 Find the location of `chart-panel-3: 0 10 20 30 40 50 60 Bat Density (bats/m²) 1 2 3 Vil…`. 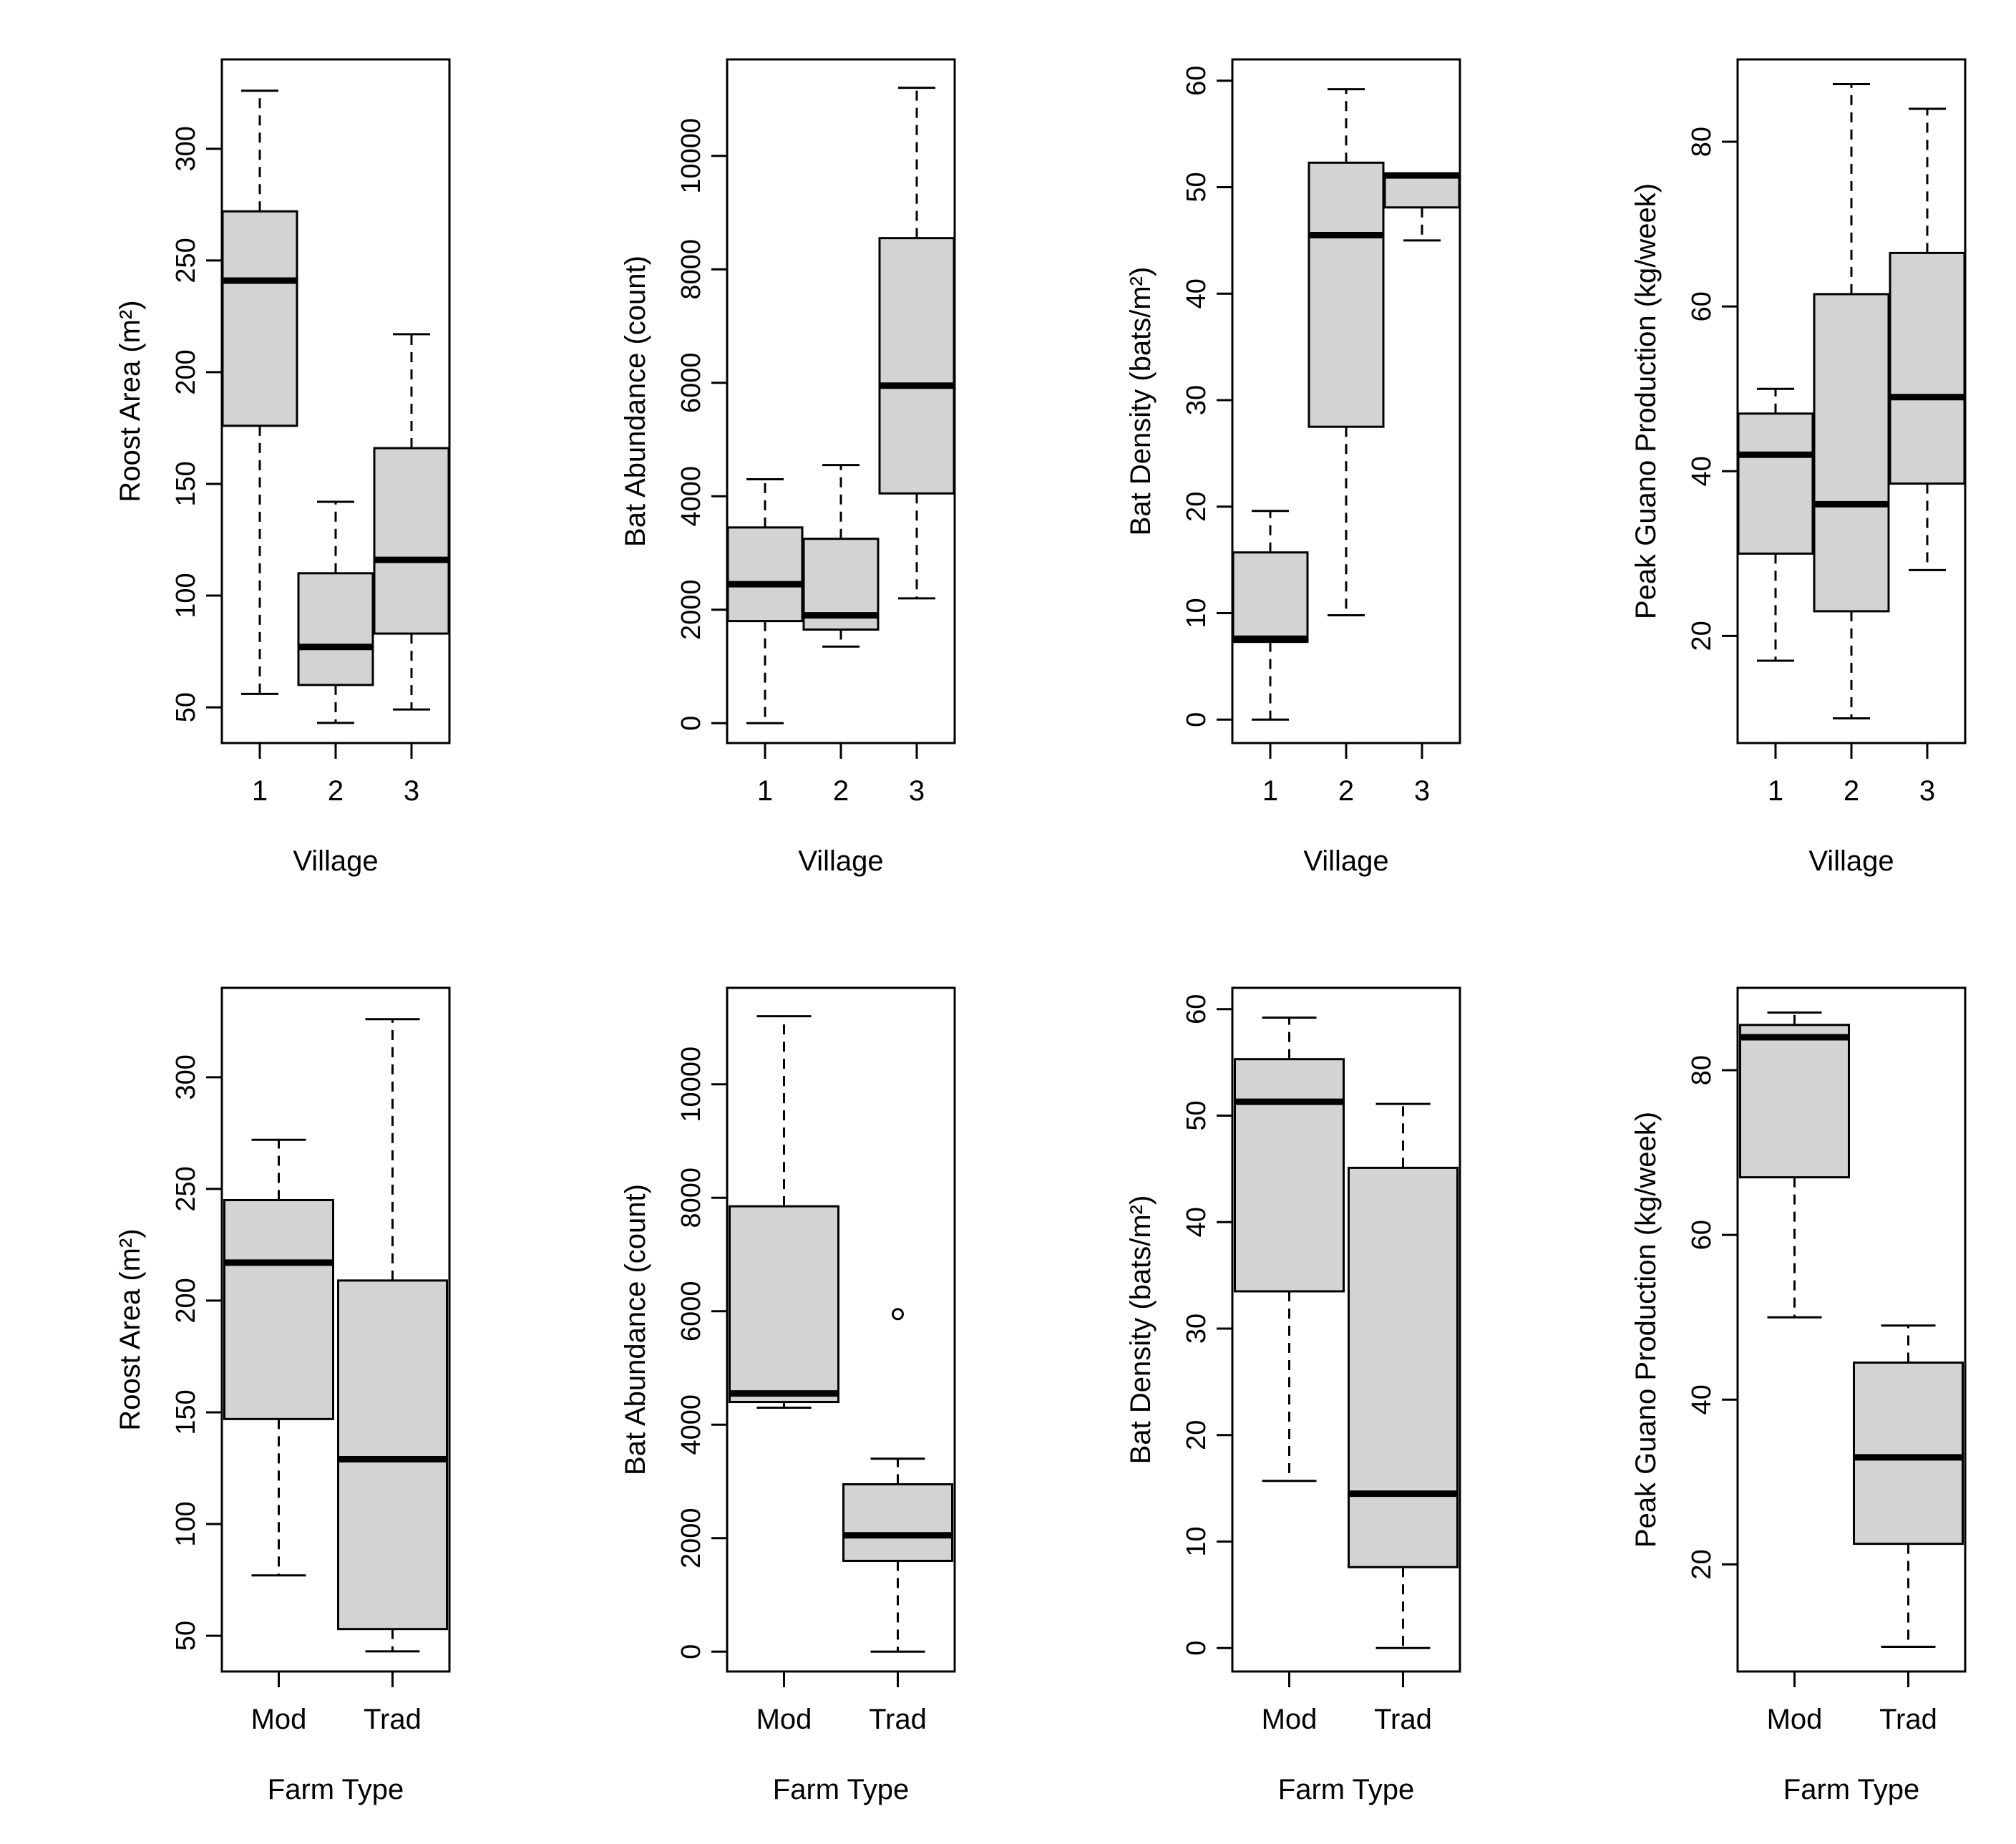

chart-panel-3: 0 10 20 30 40 50 60 Bat Density (bats/m²) 1 2 3 Vil… is located at coordinates (1293, 467).